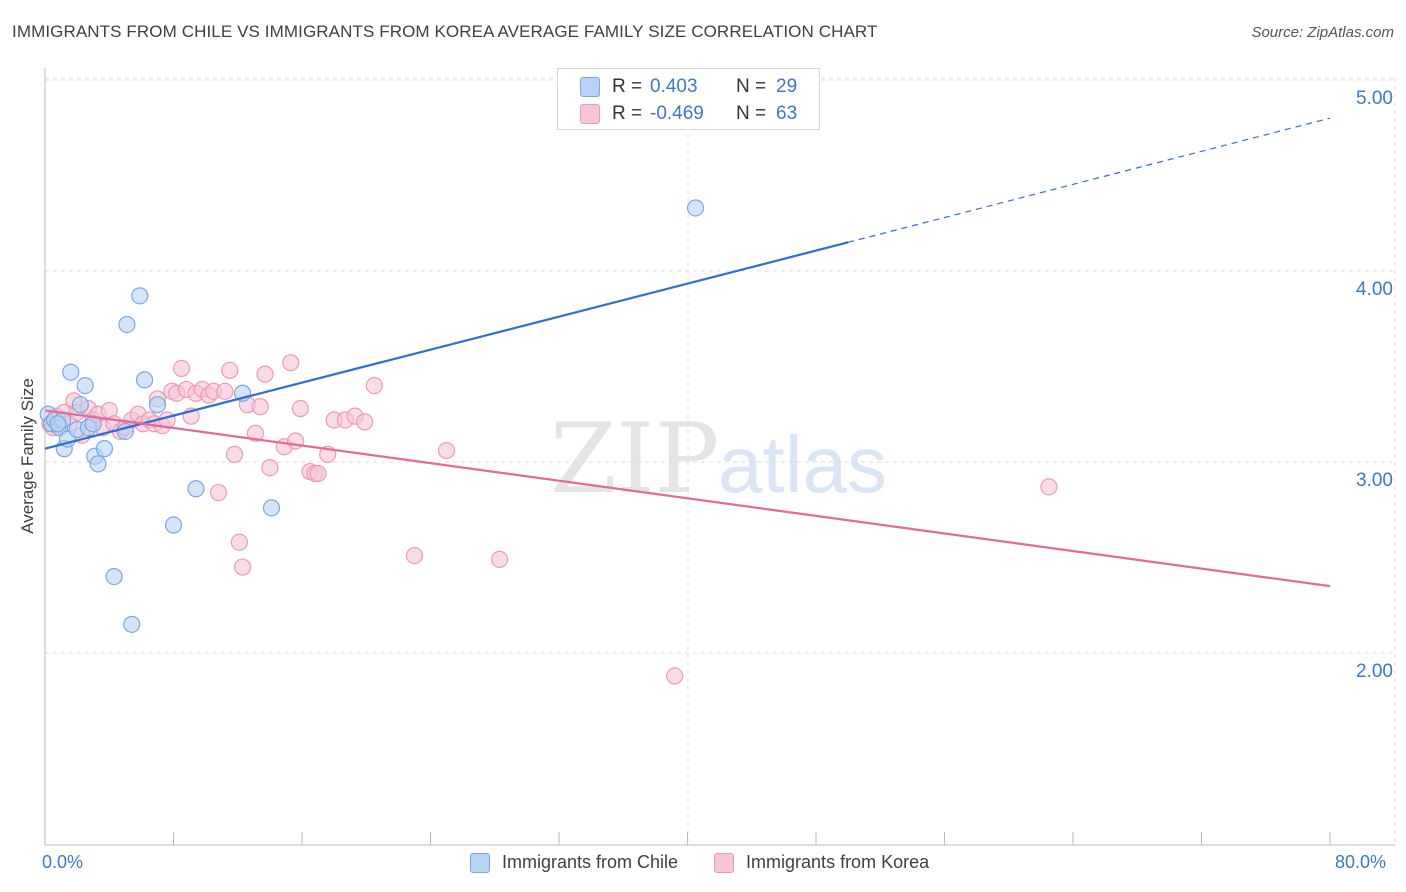 This screenshot has width=1406, height=892. What do you see at coordinates (446, 345) in the screenshot?
I see `chile-trend-line` at bounding box center [446, 345].